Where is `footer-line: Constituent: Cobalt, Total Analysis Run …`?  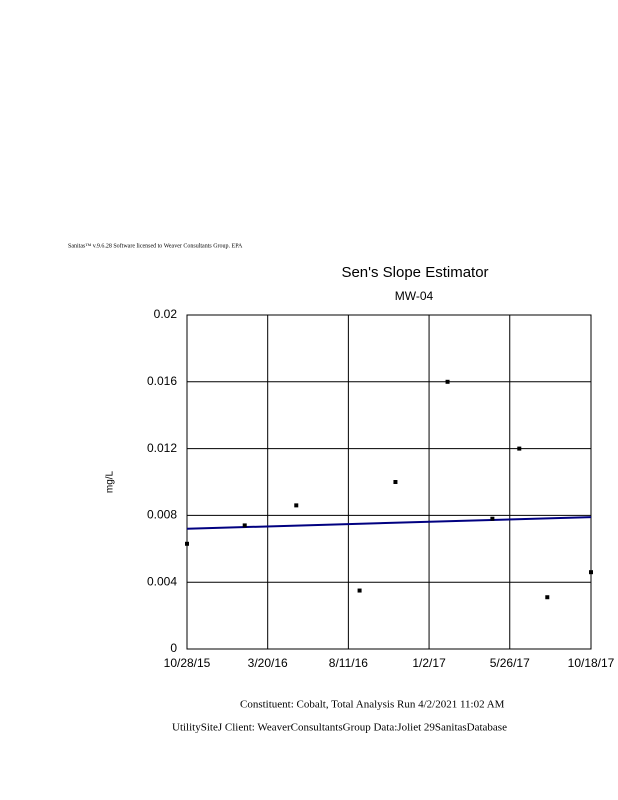
footer-line: Constituent: Cobalt, Total Analysis Run … is located at coordinates (372, 705).